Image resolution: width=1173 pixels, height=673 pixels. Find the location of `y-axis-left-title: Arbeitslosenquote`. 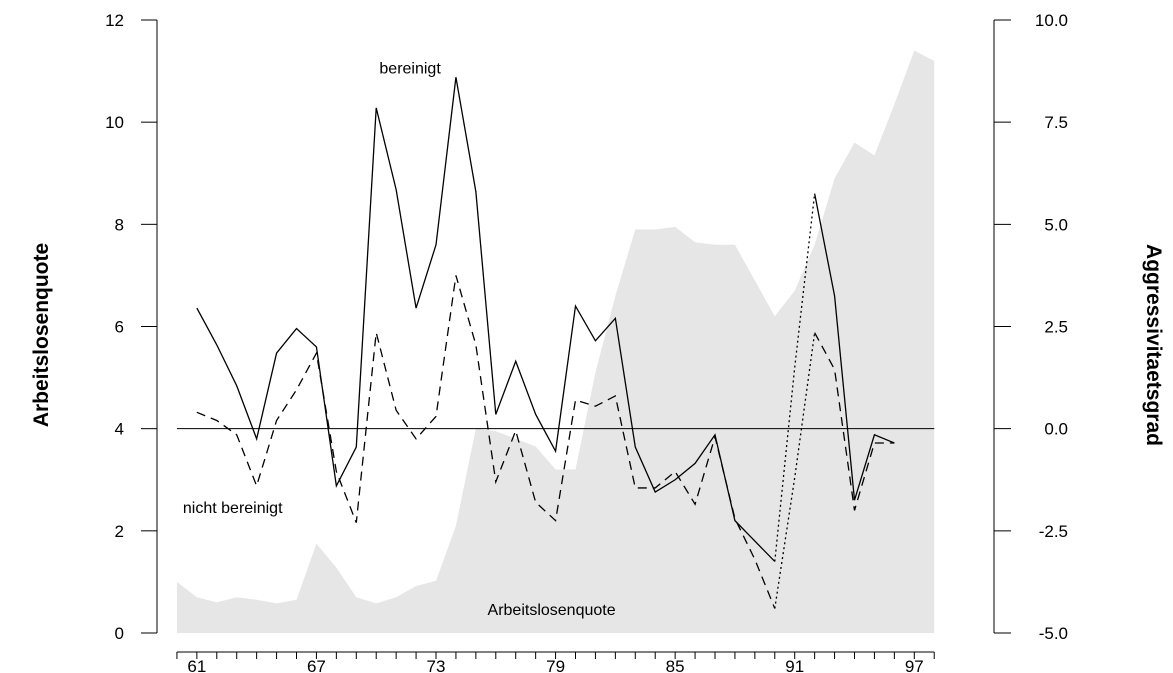

y-axis-left-title: Arbeitslosenquote is located at coordinates (41, 335).